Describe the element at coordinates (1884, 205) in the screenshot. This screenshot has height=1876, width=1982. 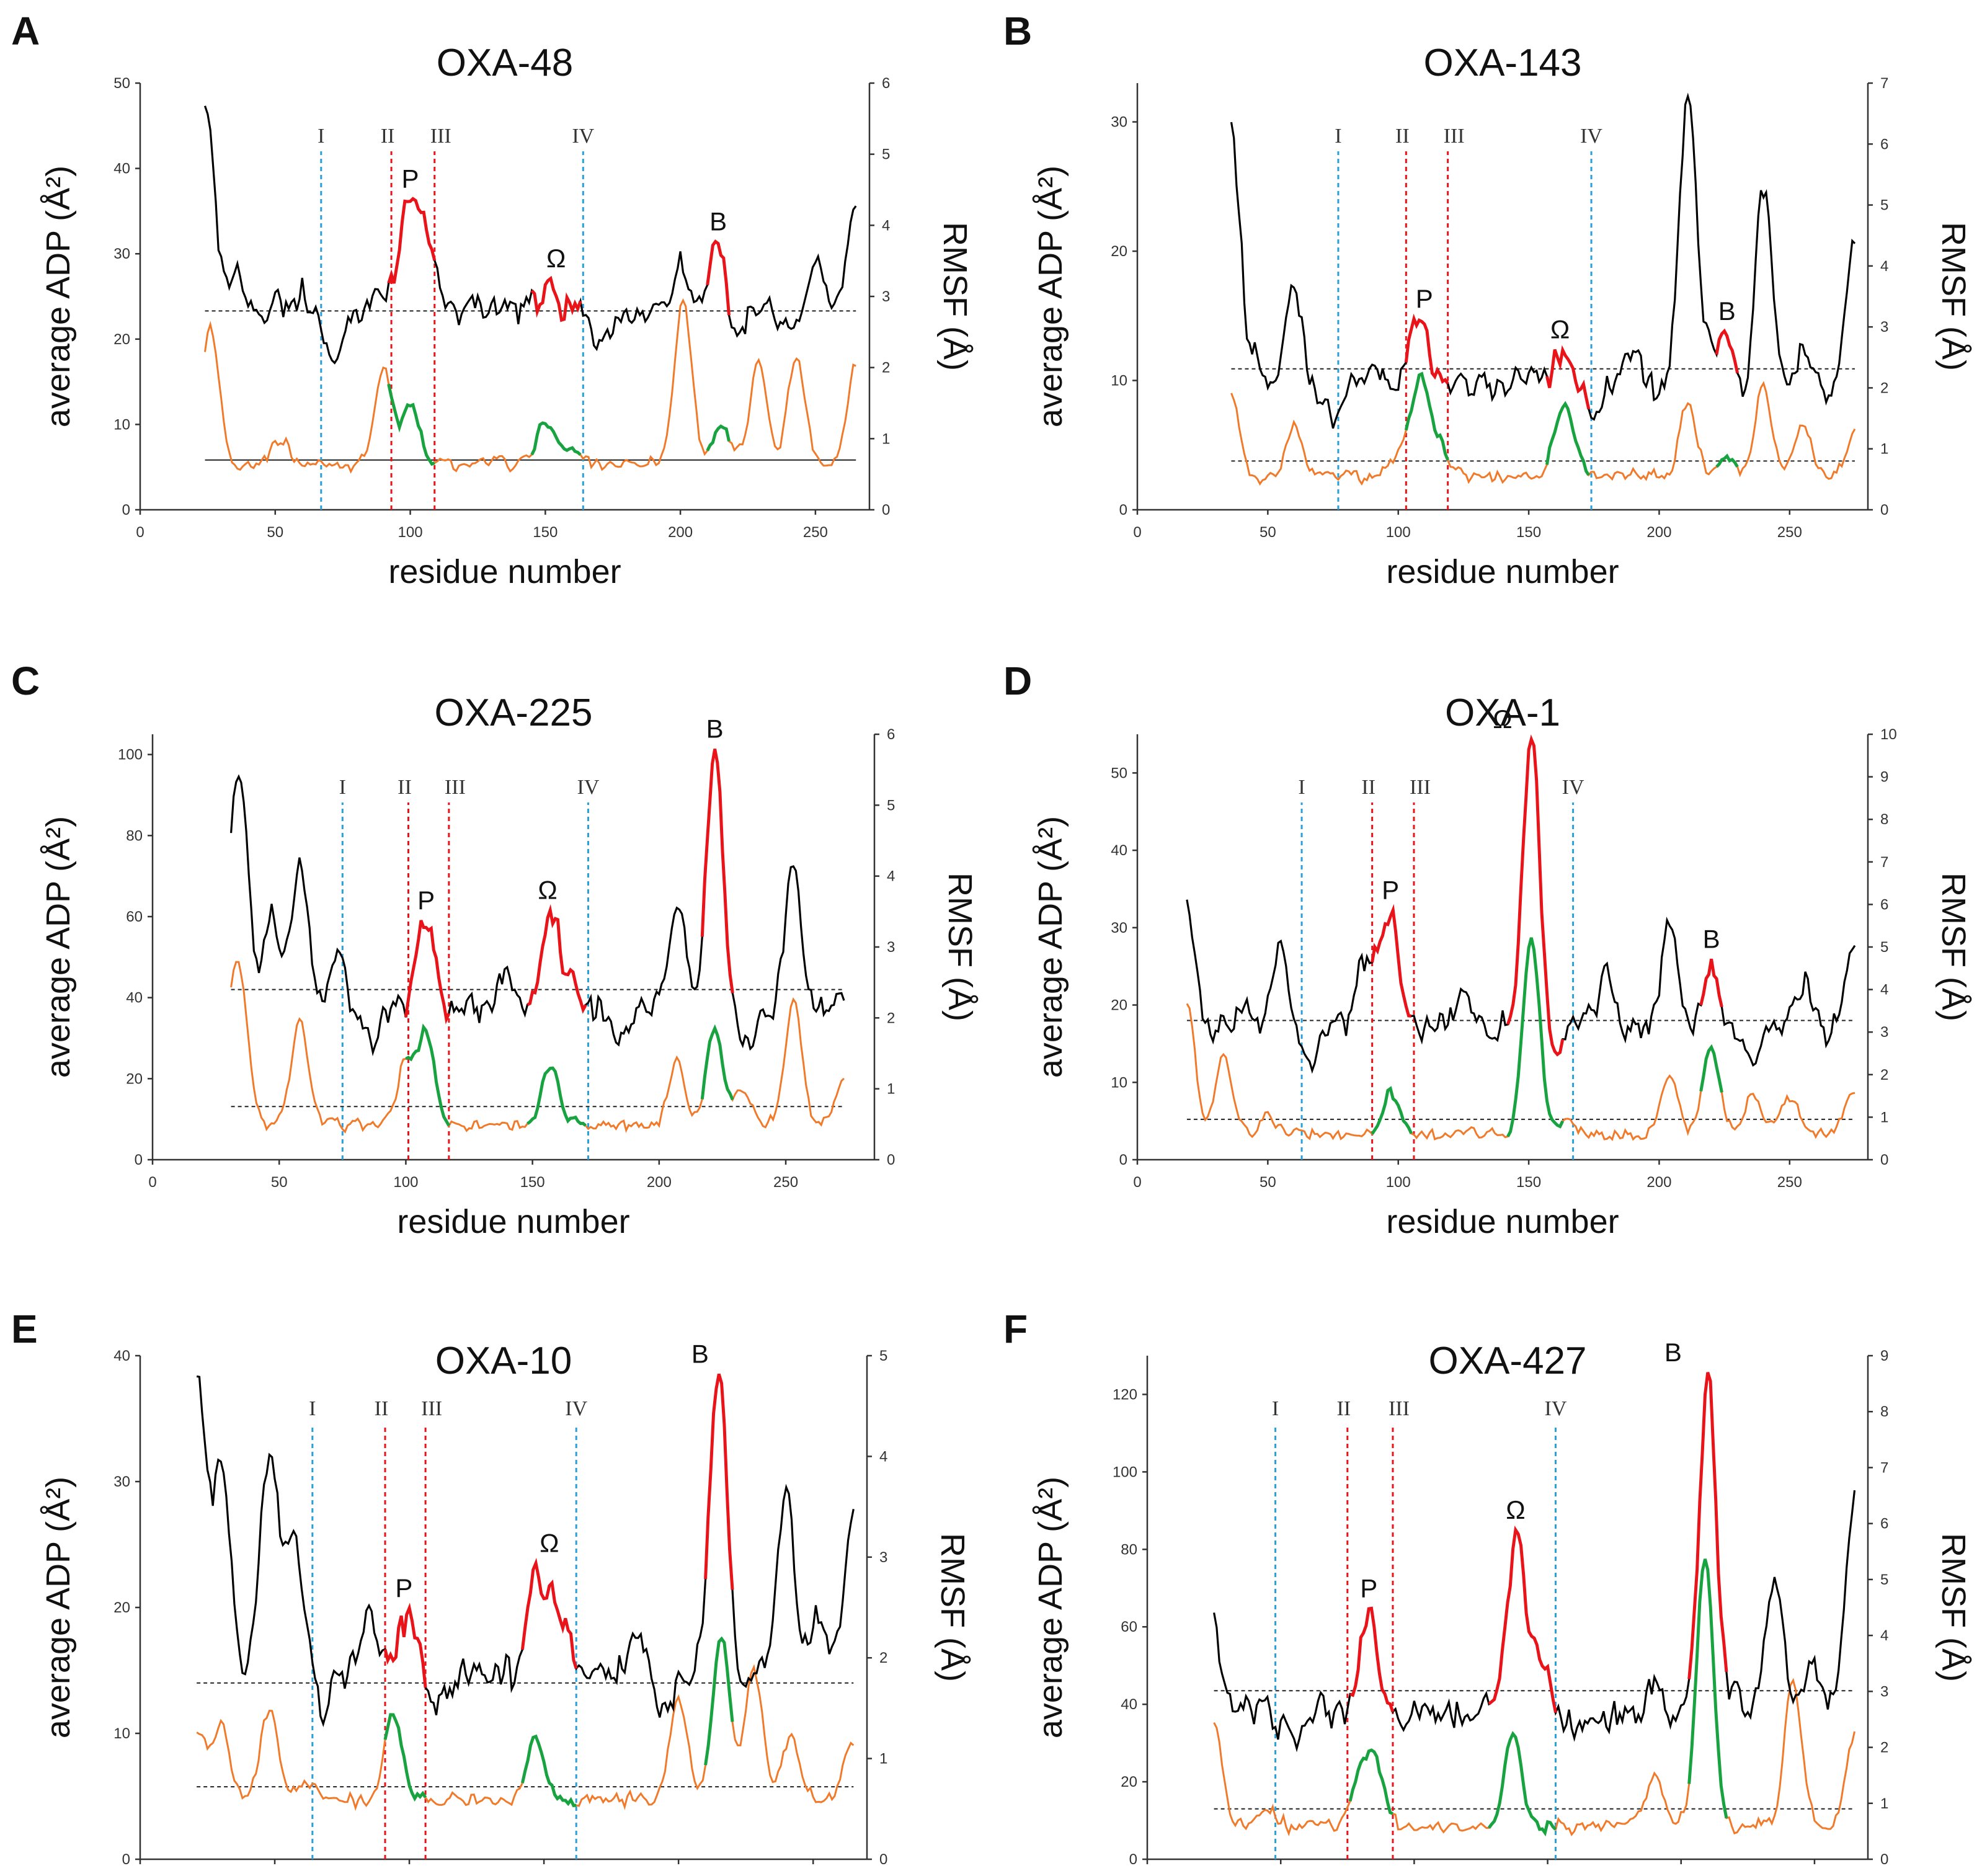
I see `y2-tick-label: 5` at that location.